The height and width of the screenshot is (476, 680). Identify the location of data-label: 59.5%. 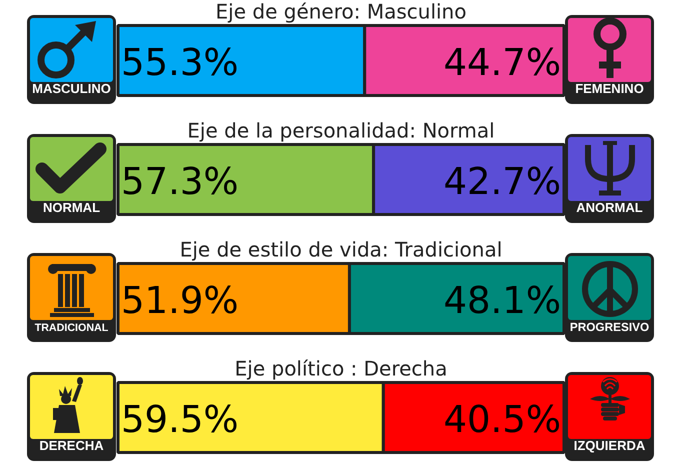
(180, 419).